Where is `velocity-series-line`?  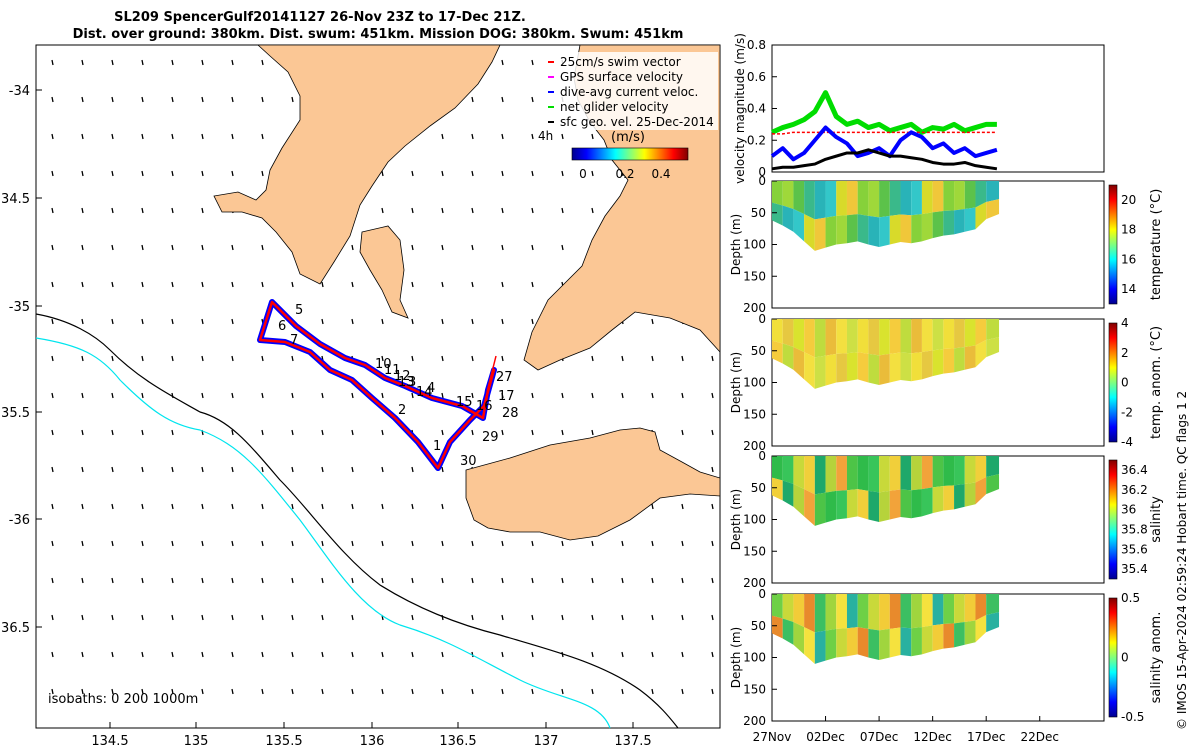 velocity-series-line is located at coordinates (883, 112).